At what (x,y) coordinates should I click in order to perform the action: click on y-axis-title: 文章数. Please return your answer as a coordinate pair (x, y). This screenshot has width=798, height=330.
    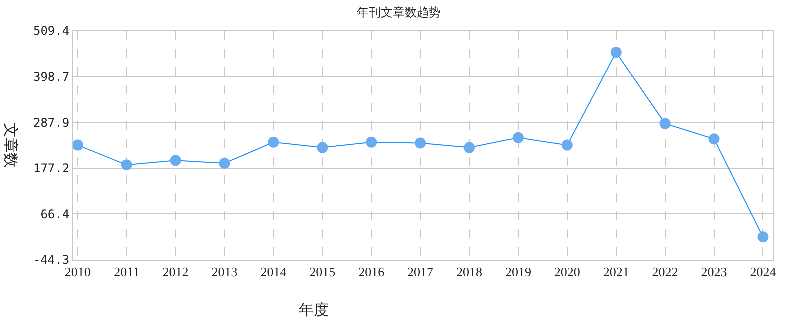
    Looking at the image, I should click on (11, 145).